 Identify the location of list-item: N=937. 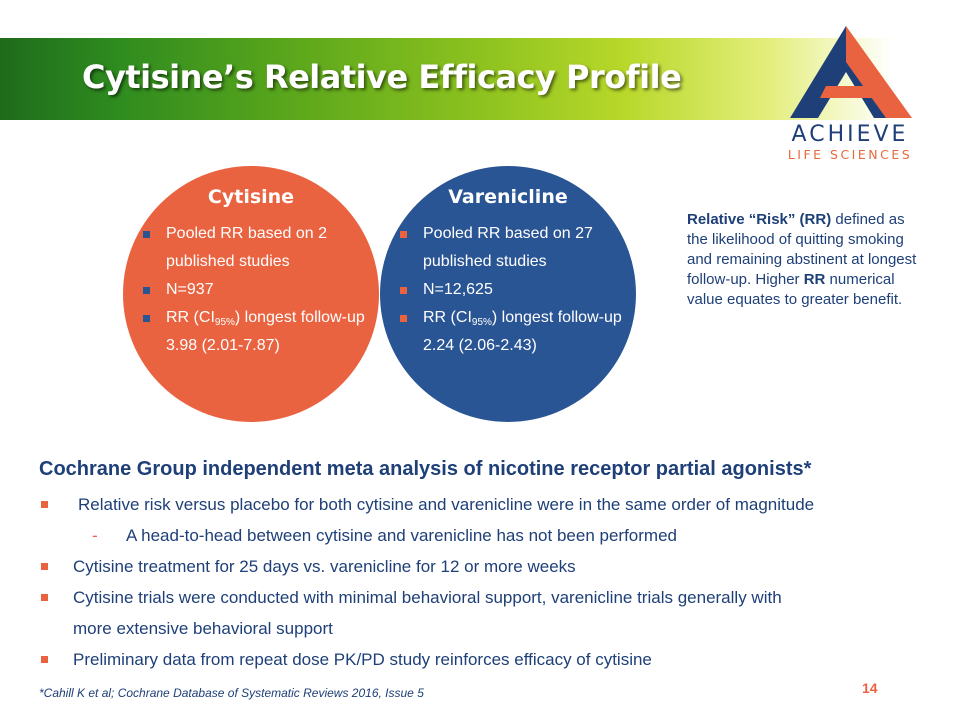
(254, 290).